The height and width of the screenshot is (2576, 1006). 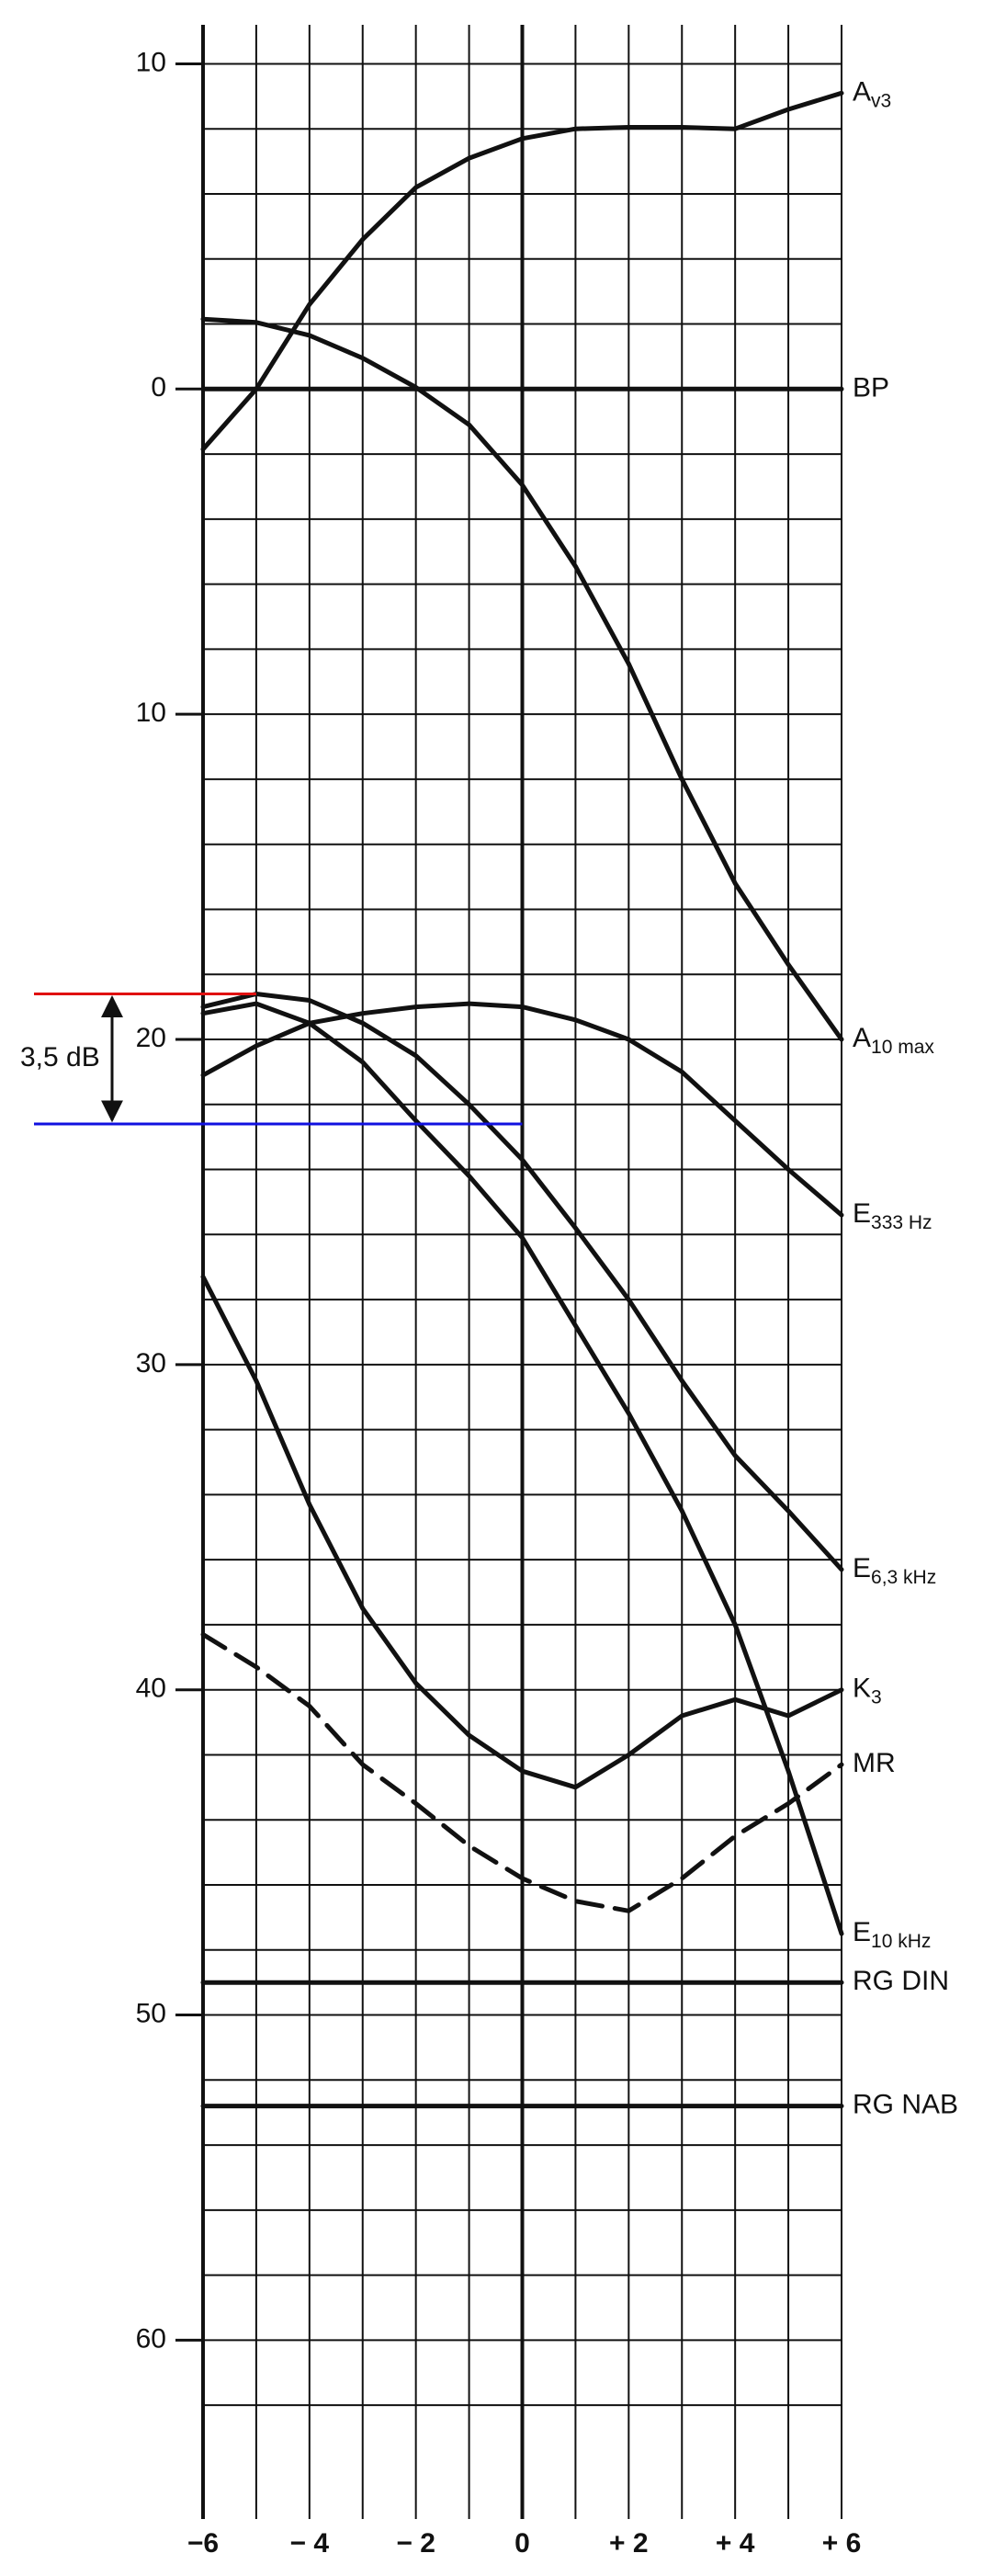 I want to click on series-label: RG DIN, so click(x=901, y=1981).